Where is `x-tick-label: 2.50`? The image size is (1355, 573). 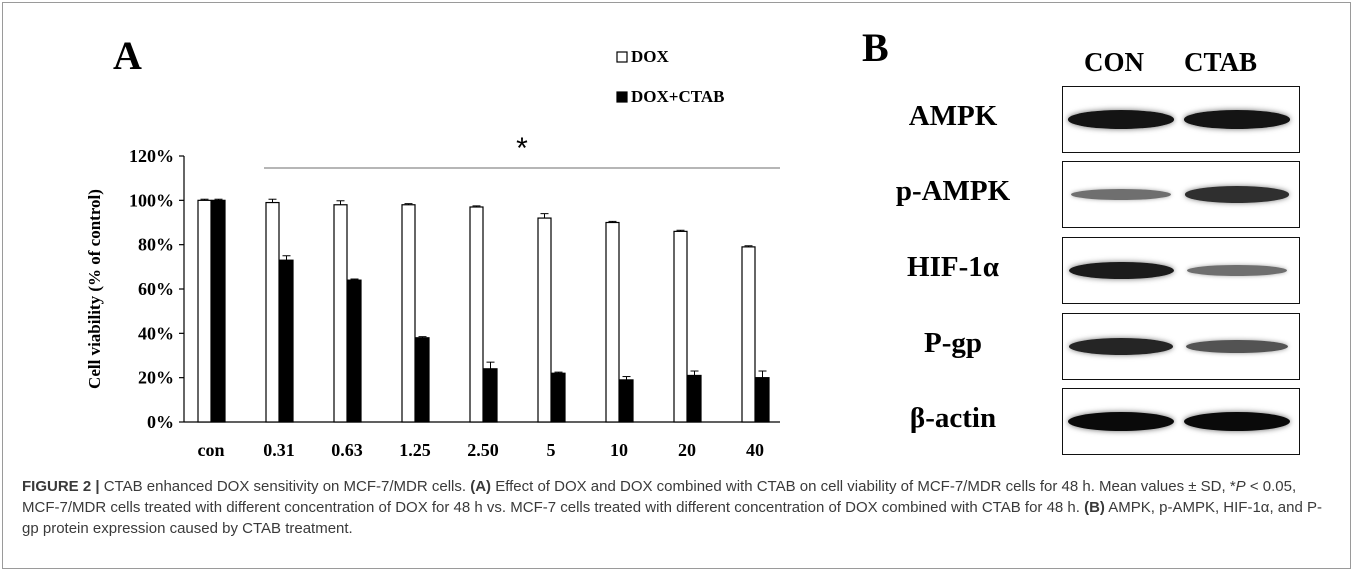 x-tick-label: 2.50 is located at coordinates (483, 450).